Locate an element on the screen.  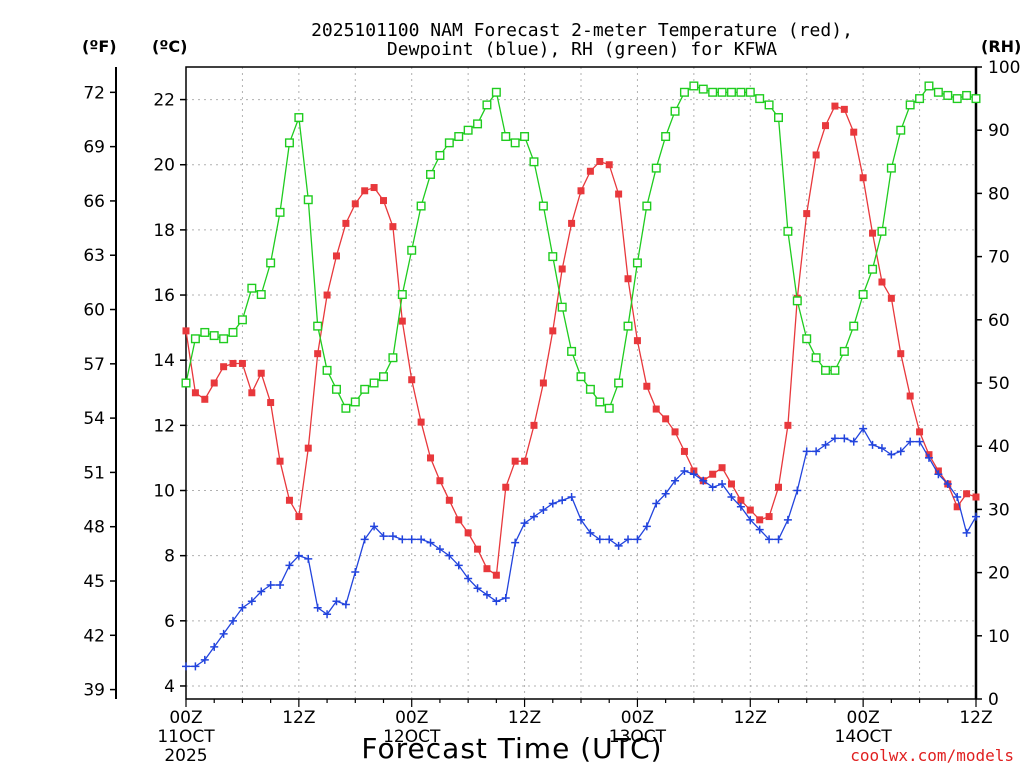
time-tick-label: 00Z is located at coordinates (637, 718).